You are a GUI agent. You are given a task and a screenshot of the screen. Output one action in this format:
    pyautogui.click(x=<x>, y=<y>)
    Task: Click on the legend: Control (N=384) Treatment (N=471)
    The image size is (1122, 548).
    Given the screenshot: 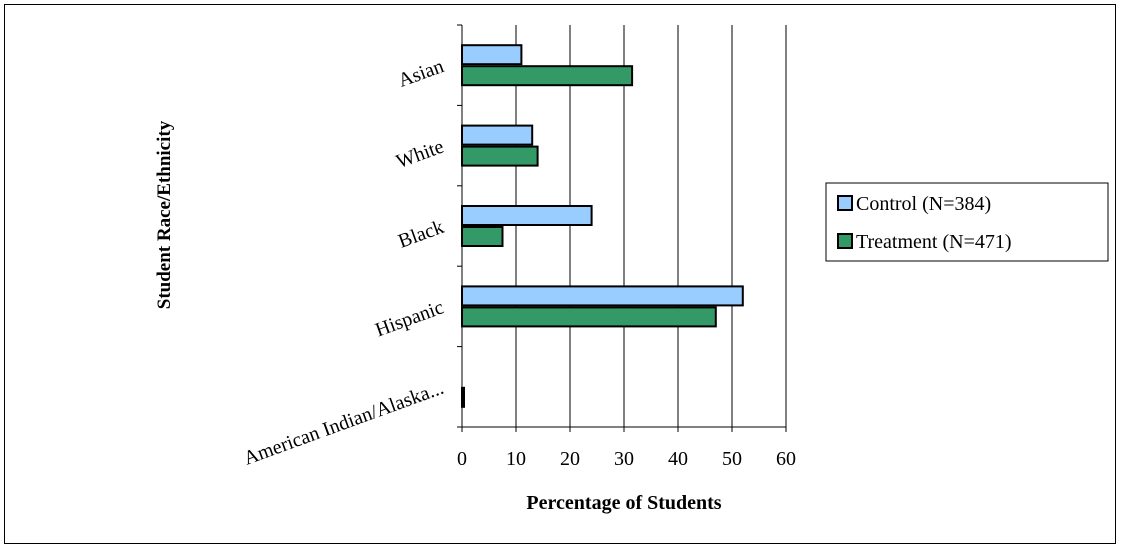 What is the action you would take?
    pyautogui.click(x=967, y=222)
    